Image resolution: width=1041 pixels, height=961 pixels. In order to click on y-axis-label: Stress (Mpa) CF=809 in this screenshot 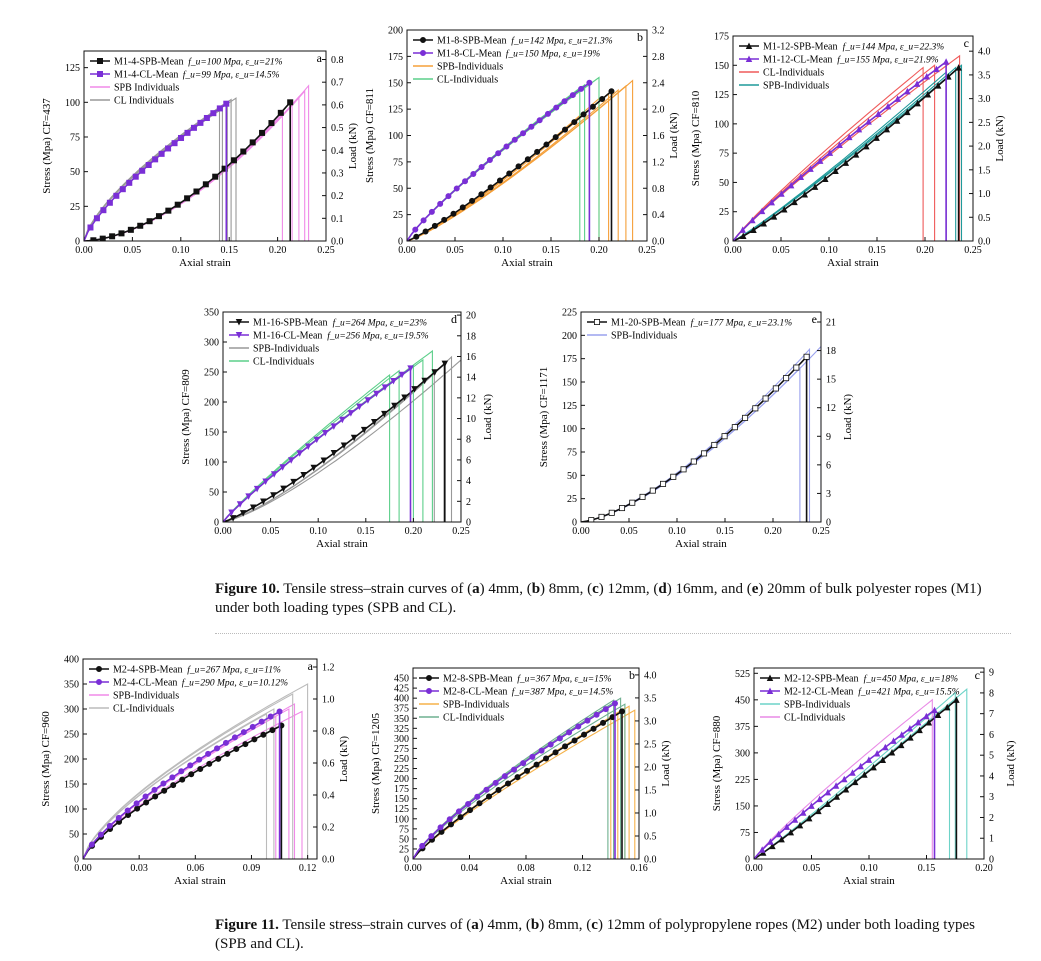, I will do `click(186, 417)`.